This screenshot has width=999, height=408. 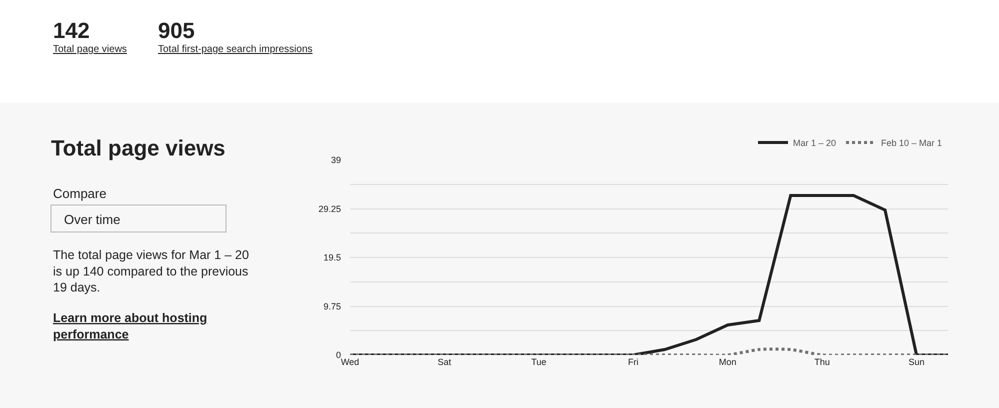 I want to click on x-tick-label: Tue, so click(x=538, y=362).